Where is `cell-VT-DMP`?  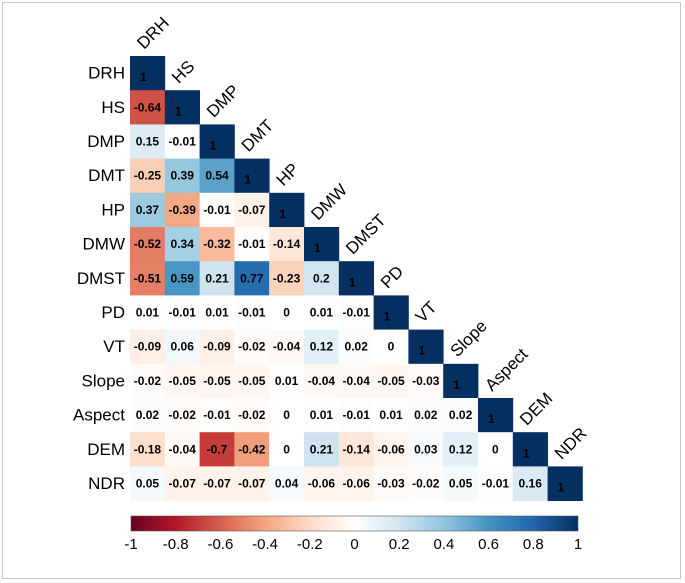
cell-VT-DMP is located at coordinates (217, 347).